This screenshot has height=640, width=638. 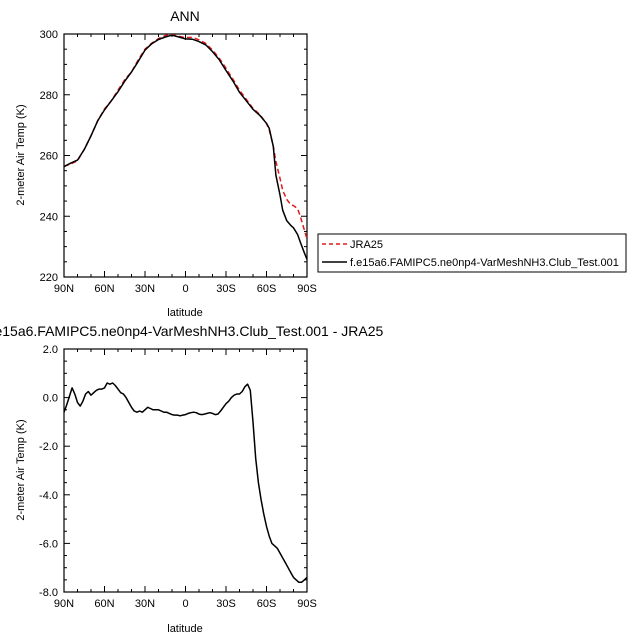 What do you see at coordinates (48, 544) in the screenshot?
I see `bottom-y-tick-label: -6.0` at bounding box center [48, 544].